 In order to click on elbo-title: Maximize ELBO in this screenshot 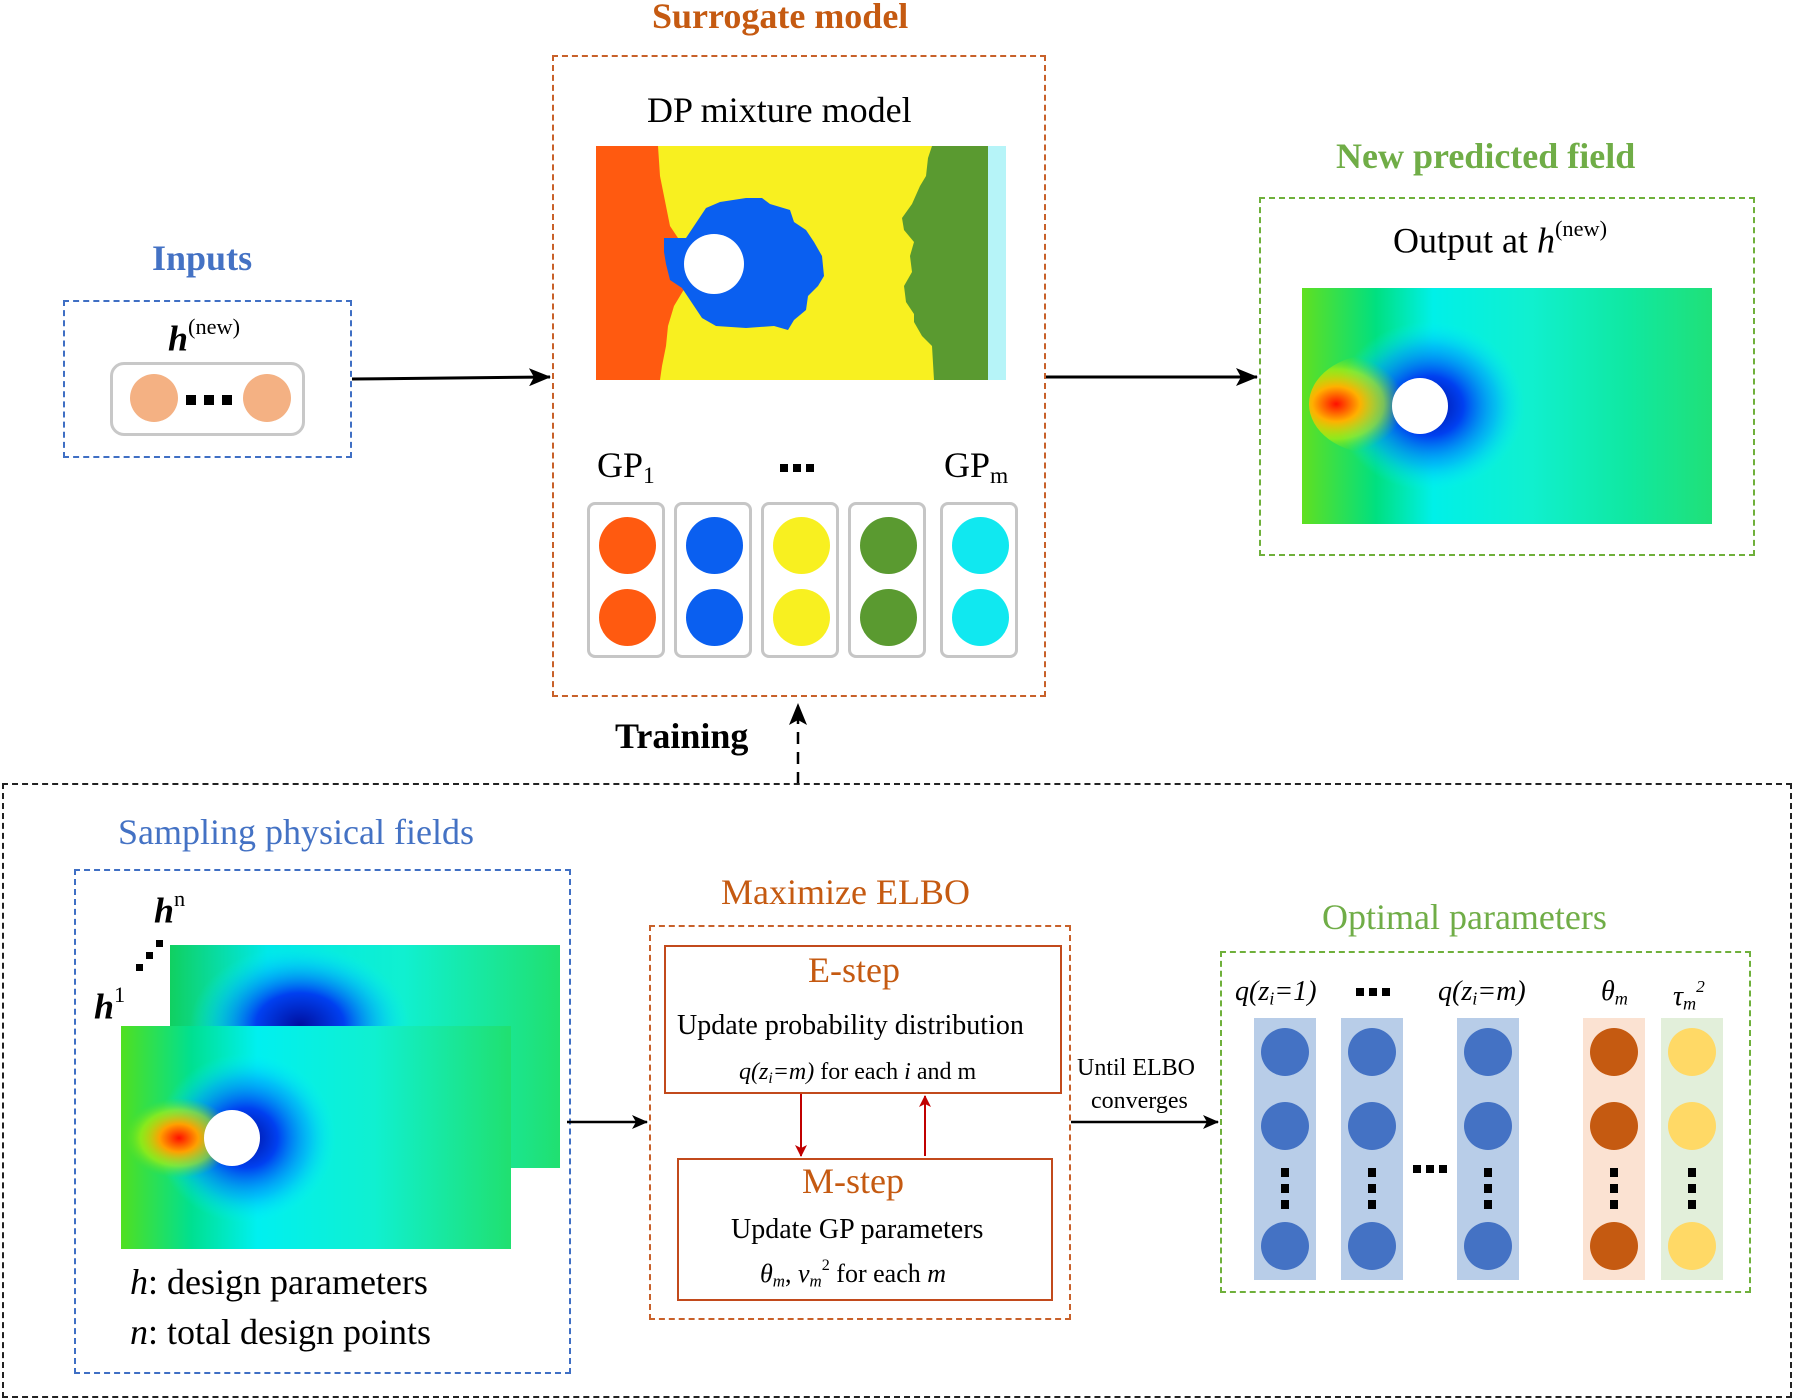, I will do `click(845, 892)`.